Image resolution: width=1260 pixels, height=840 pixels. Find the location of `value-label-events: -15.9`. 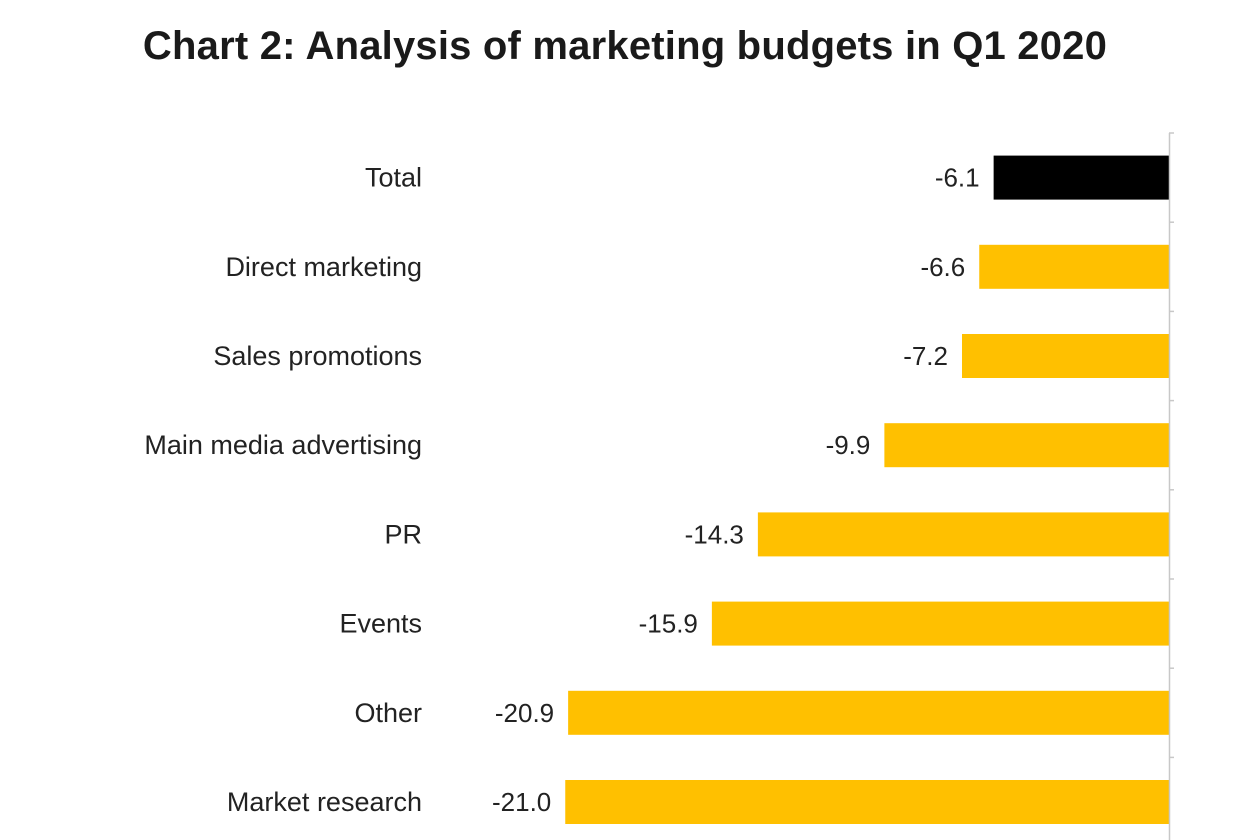

value-label-events: -15.9 is located at coordinates (668, 624).